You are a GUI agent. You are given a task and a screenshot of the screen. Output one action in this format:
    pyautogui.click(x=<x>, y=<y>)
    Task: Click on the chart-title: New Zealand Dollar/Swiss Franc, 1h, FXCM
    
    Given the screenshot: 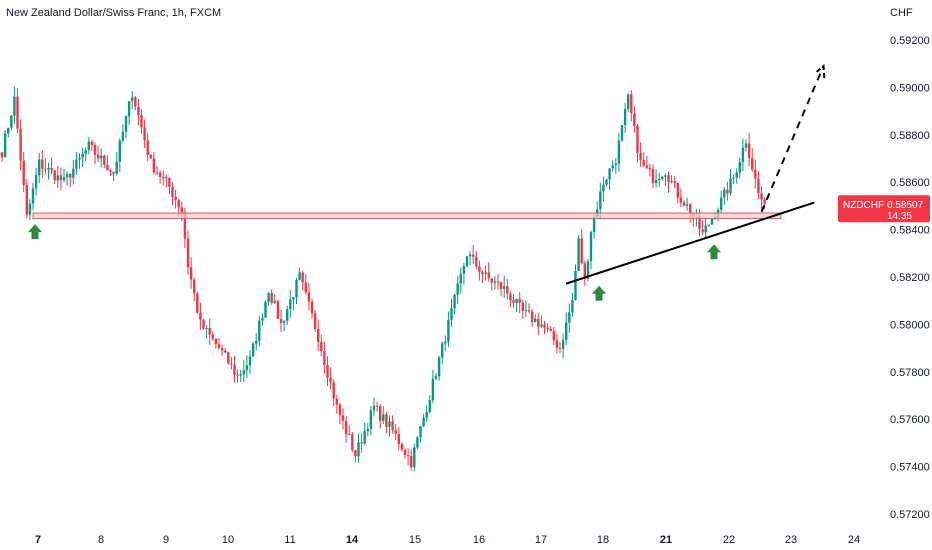 What is the action you would take?
    pyautogui.click(x=113, y=13)
    